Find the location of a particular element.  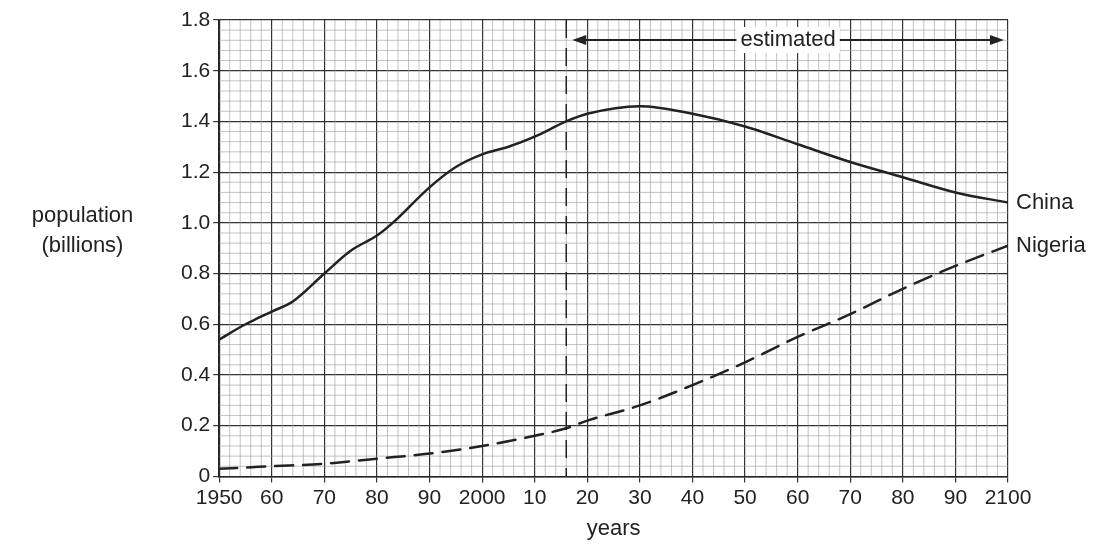

x-tick-label: 20 is located at coordinates (587, 496).